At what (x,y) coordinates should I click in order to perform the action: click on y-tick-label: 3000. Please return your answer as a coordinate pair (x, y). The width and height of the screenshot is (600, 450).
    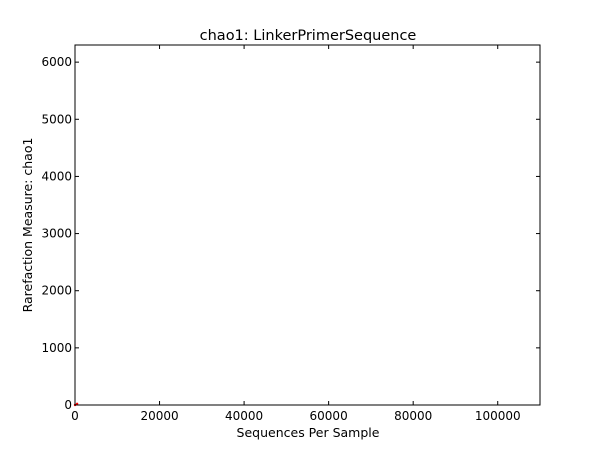
    Looking at the image, I should click on (56, 234).